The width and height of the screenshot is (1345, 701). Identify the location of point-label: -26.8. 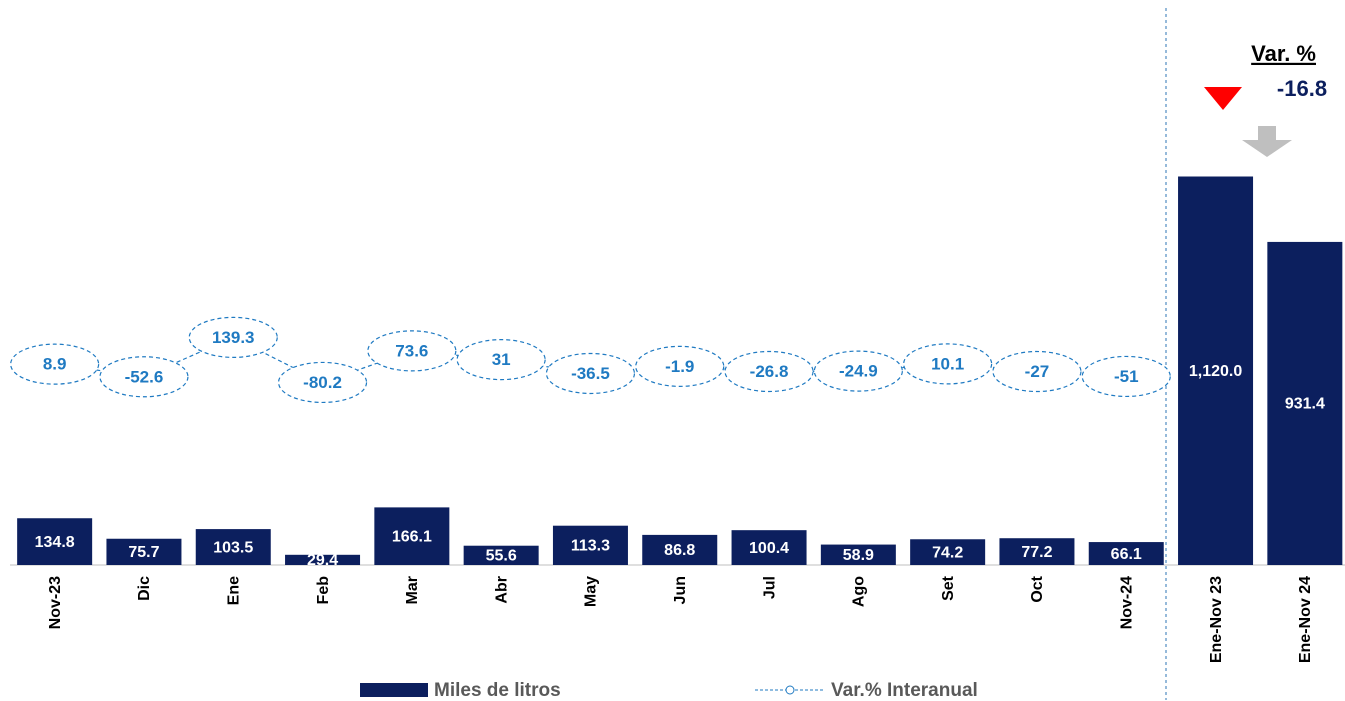
(769, 371).